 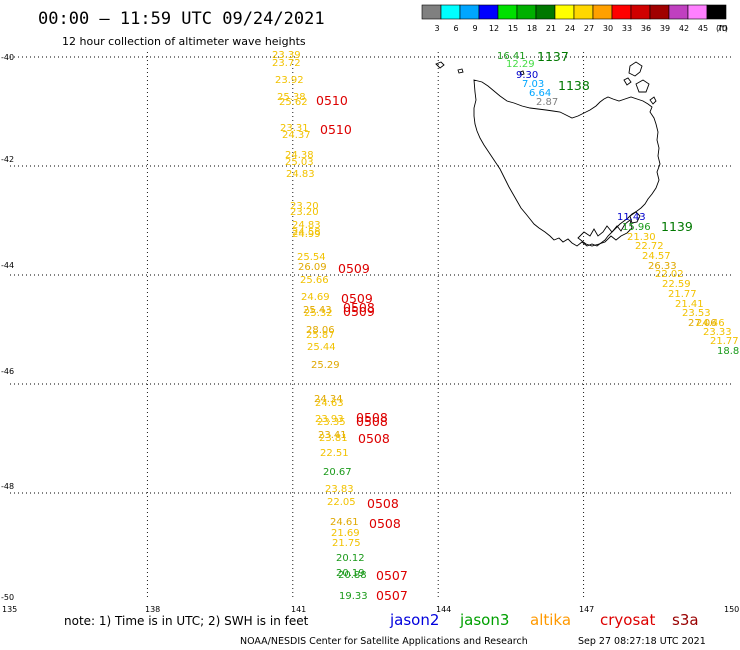 What do you see at coordinates (722, 28) in the screenshot?
I see `legend-unit: (ft)` at bounding box center [722, 28].